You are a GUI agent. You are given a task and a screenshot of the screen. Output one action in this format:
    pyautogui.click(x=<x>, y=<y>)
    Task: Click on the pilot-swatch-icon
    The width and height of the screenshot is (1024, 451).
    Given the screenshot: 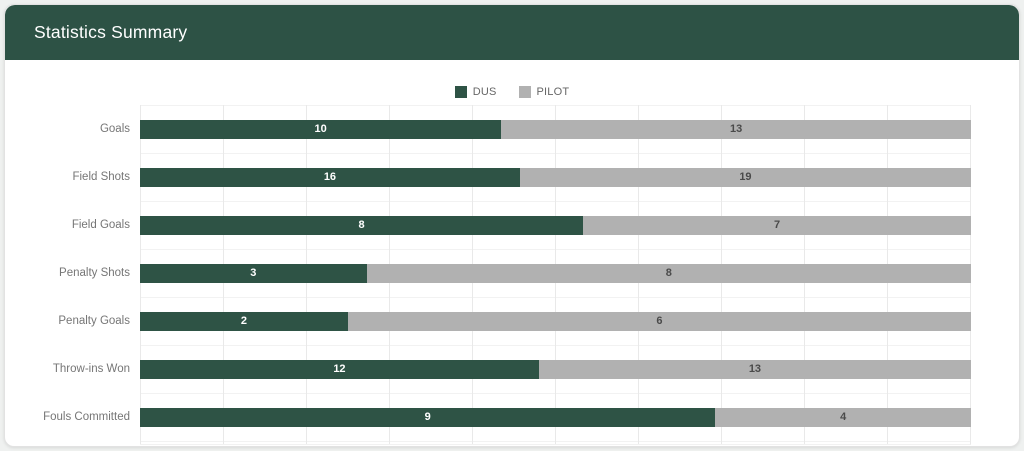 What is the action you would take?
    pyautogui.click(x=524, y=91)
    